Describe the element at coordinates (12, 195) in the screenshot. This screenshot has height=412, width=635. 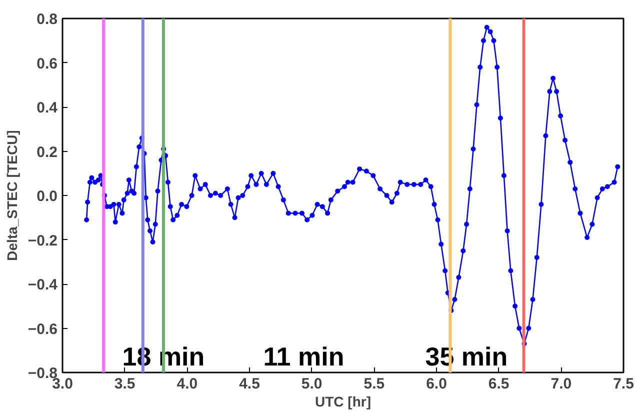
I see `y-axis-title: Delta_STEC [TECU]` at that location.